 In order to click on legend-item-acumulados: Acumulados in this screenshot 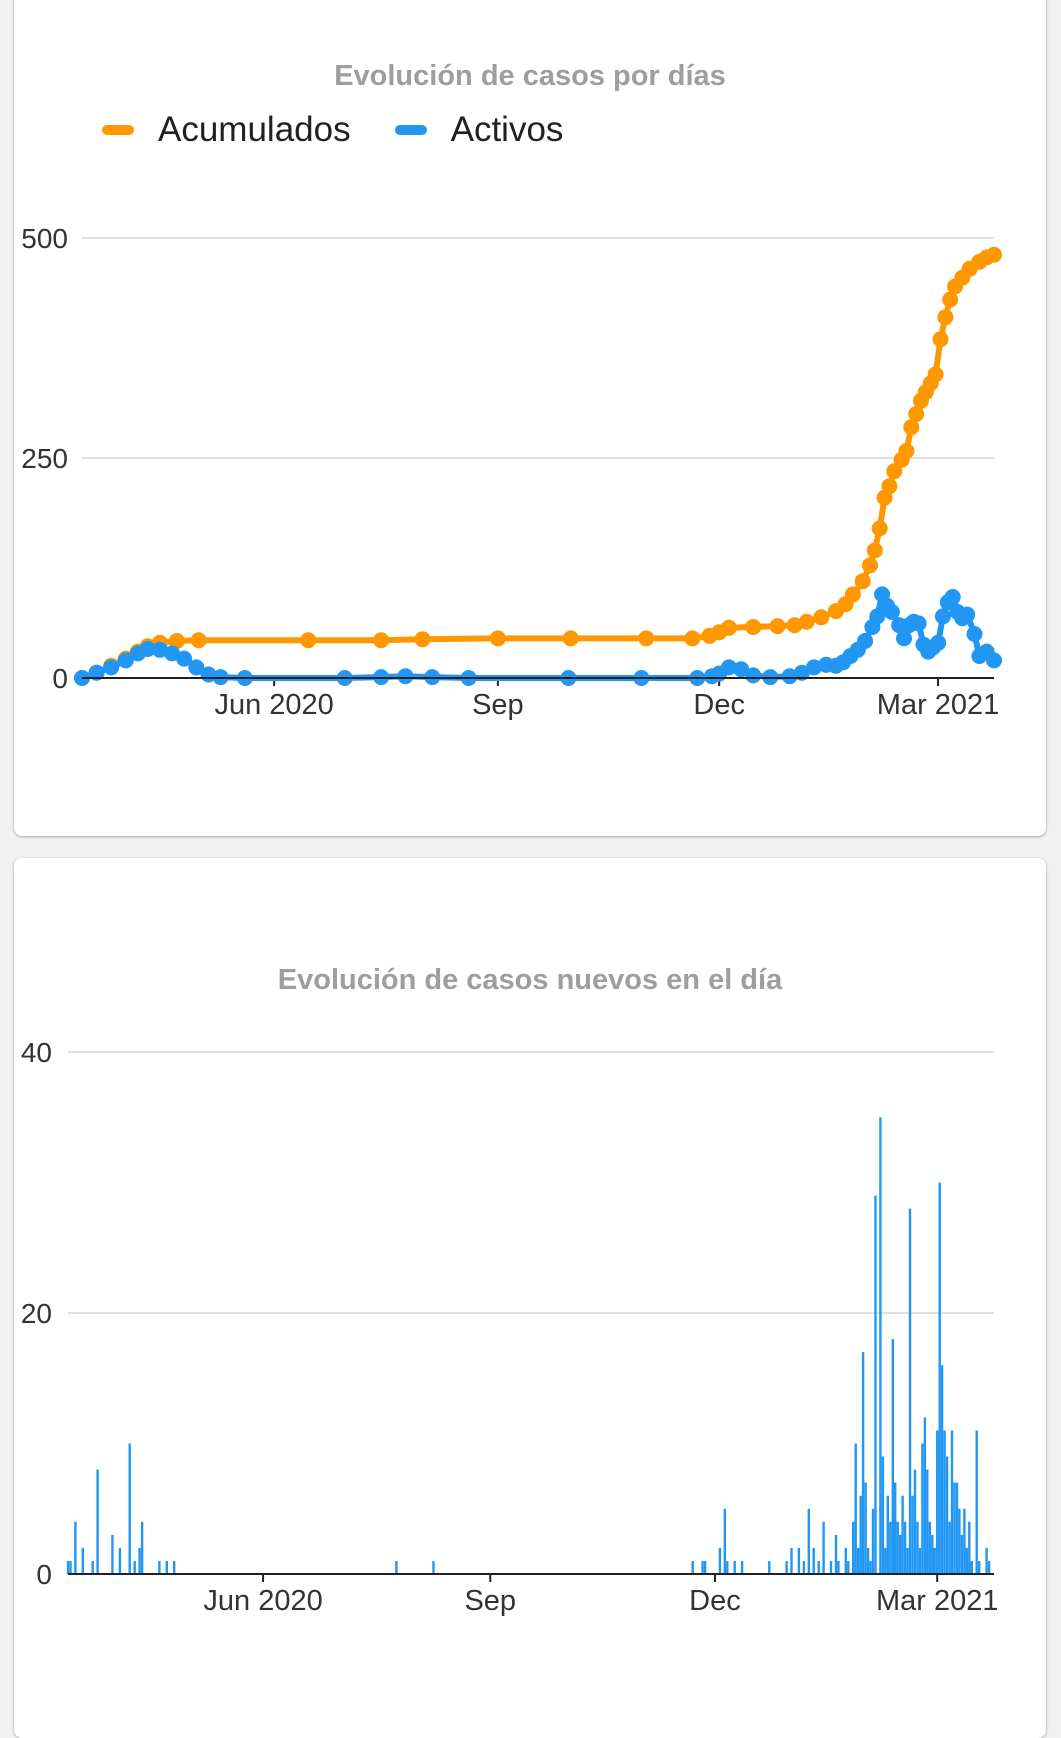, I will do `click(226, 130)`.